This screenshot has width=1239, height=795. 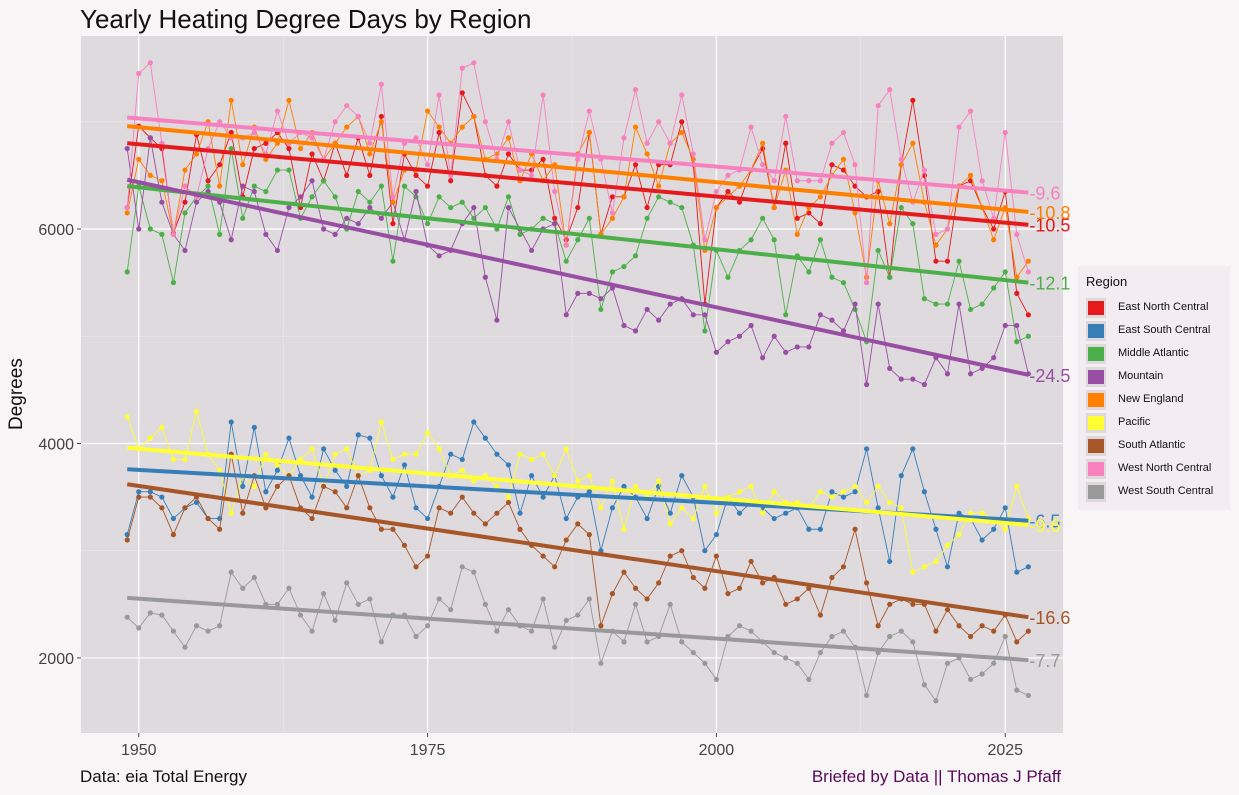 What do you see at coordinates (1158, 377) in the screenshot?
I see `legend-item: Mountain` at bounding box center [1158, 377].